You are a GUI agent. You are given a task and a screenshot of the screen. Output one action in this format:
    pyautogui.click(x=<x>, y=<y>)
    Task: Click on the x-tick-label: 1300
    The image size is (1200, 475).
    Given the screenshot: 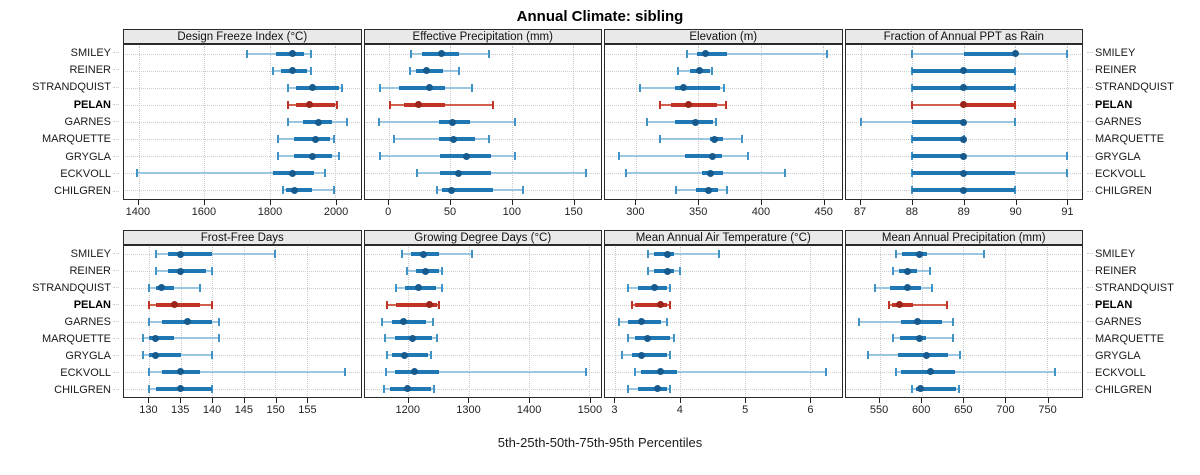 What is the action you would take?
    pyautogui.click(x=468, y=410)
    